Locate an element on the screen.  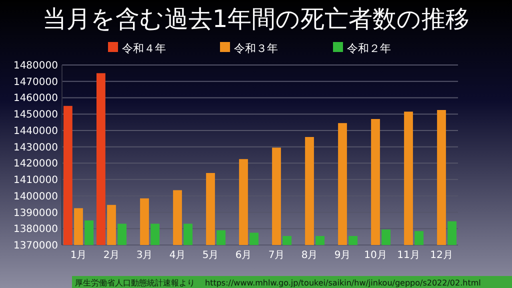
y-tick-label: 1430000 is located at coordinates (35, 148).